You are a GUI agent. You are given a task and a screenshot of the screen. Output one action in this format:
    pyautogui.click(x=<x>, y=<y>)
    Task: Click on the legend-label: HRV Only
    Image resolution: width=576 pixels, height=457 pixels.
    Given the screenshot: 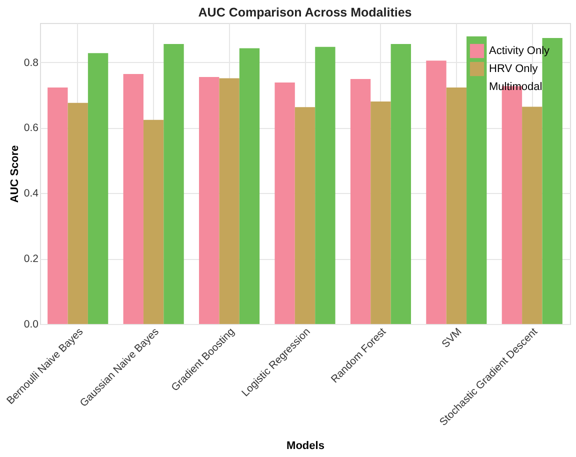 What is the action you would take?
    pyautogui.click(x=513, y=69)
    